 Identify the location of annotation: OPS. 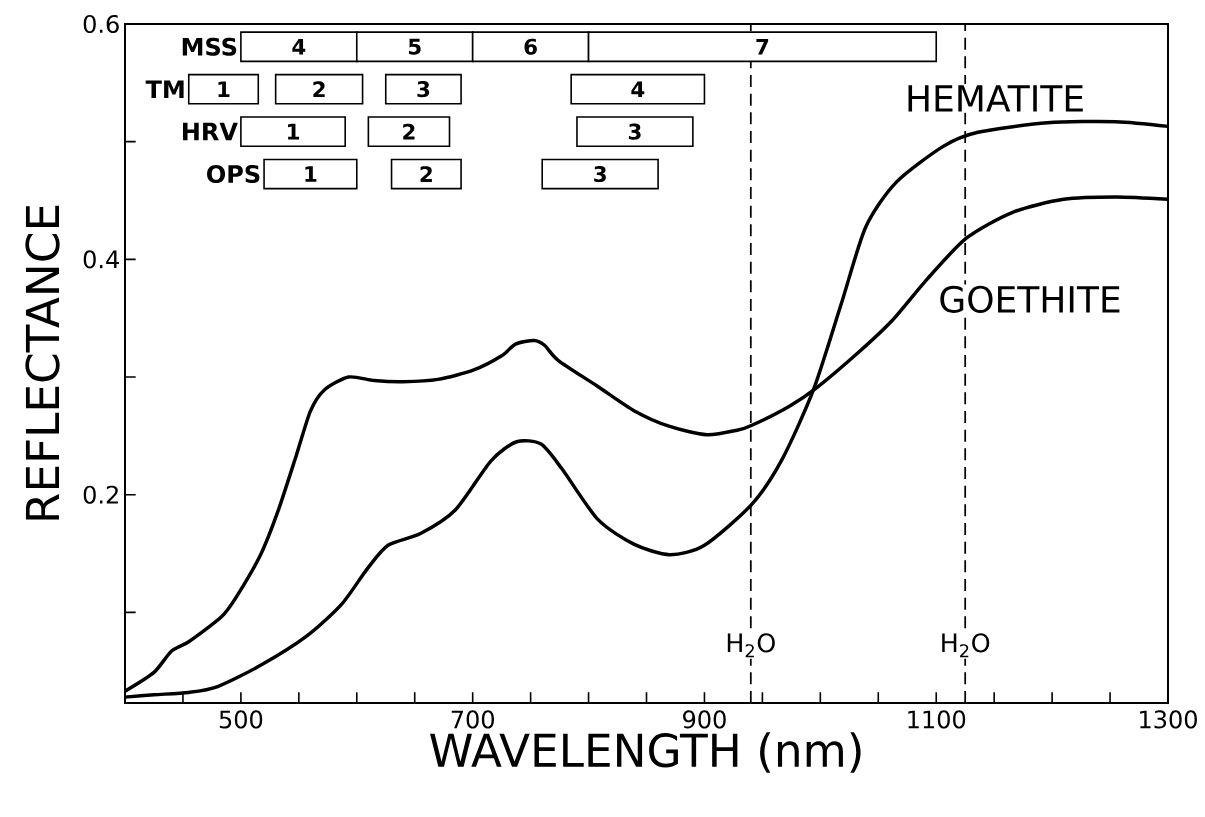
(233, 174).